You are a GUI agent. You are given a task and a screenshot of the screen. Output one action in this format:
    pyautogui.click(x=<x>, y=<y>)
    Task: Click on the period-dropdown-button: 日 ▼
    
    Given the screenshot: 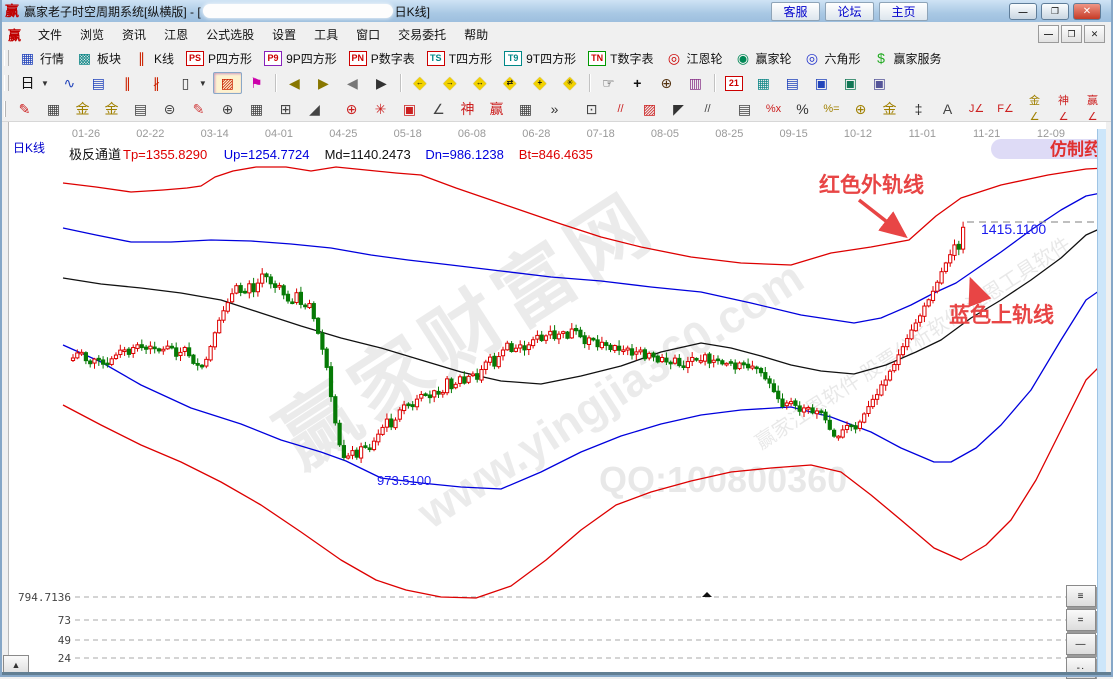 What is the action you would take?
    pyautogui.click(x=34, y=83)
    